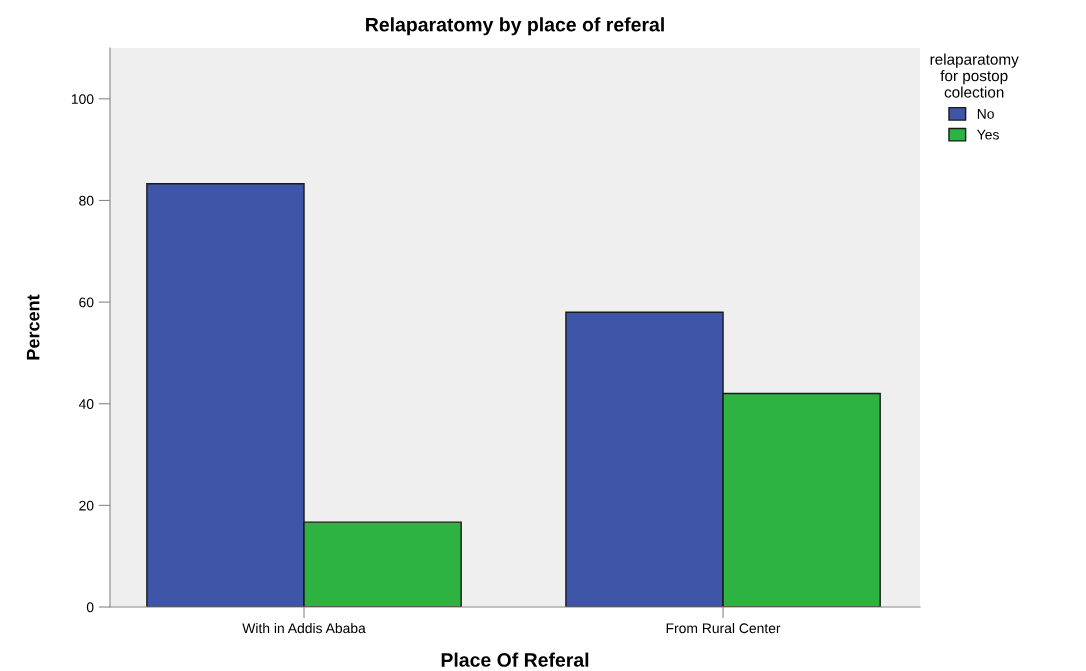 Image resolution: width=1086 pixels, height=671 pixels. Describe the element at coordinates (515, 26) in the screenshot. I see `chart-title: Relaparatomy by place of referal` at that location.